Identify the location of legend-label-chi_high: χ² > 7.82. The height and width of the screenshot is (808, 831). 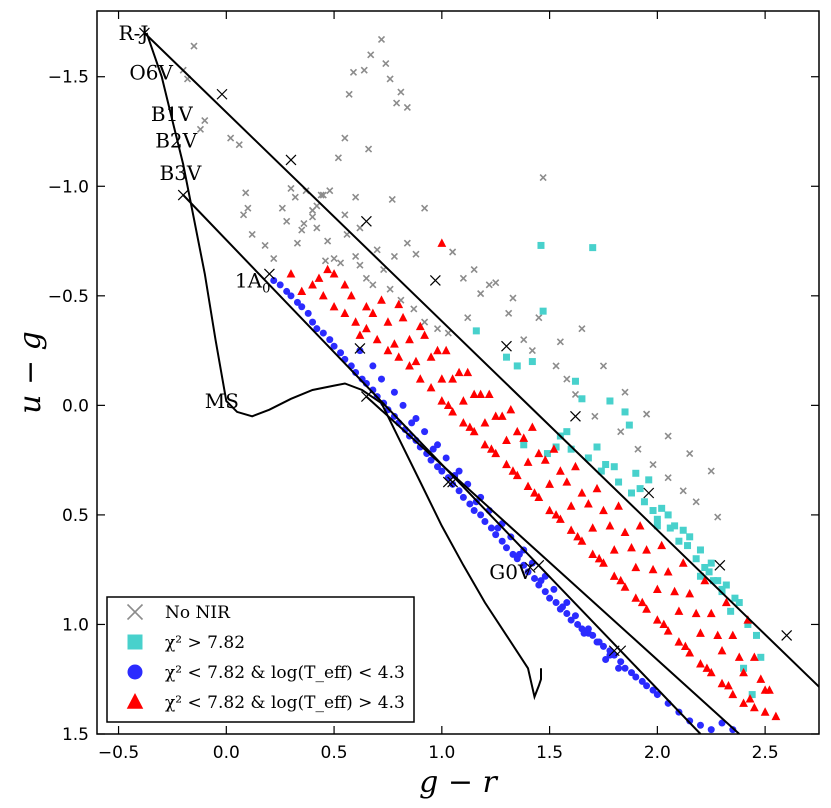
(205, 643).